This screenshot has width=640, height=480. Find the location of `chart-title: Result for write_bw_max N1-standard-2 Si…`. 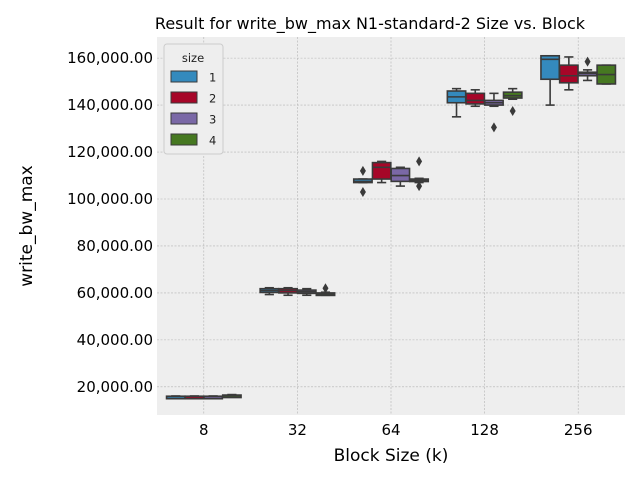

chart-title: Result for write_bw_max N1-standard-2 Si… is located at coordinates (370, 24).